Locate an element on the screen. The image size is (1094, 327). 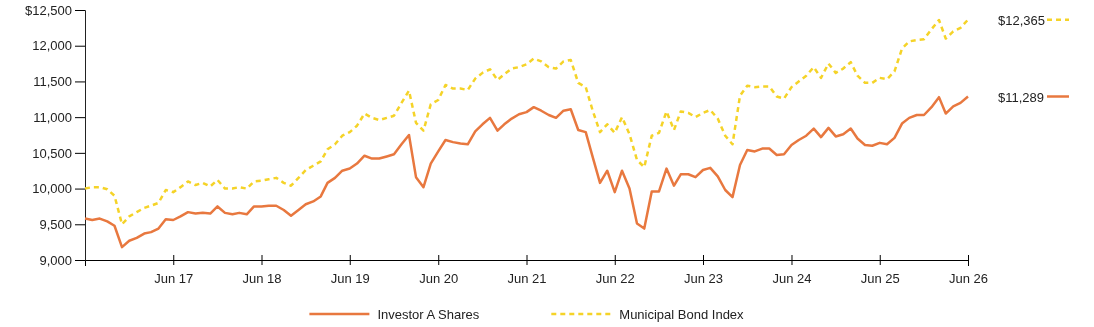
annotation: $12,365 is located at coordinates (1021, 20).